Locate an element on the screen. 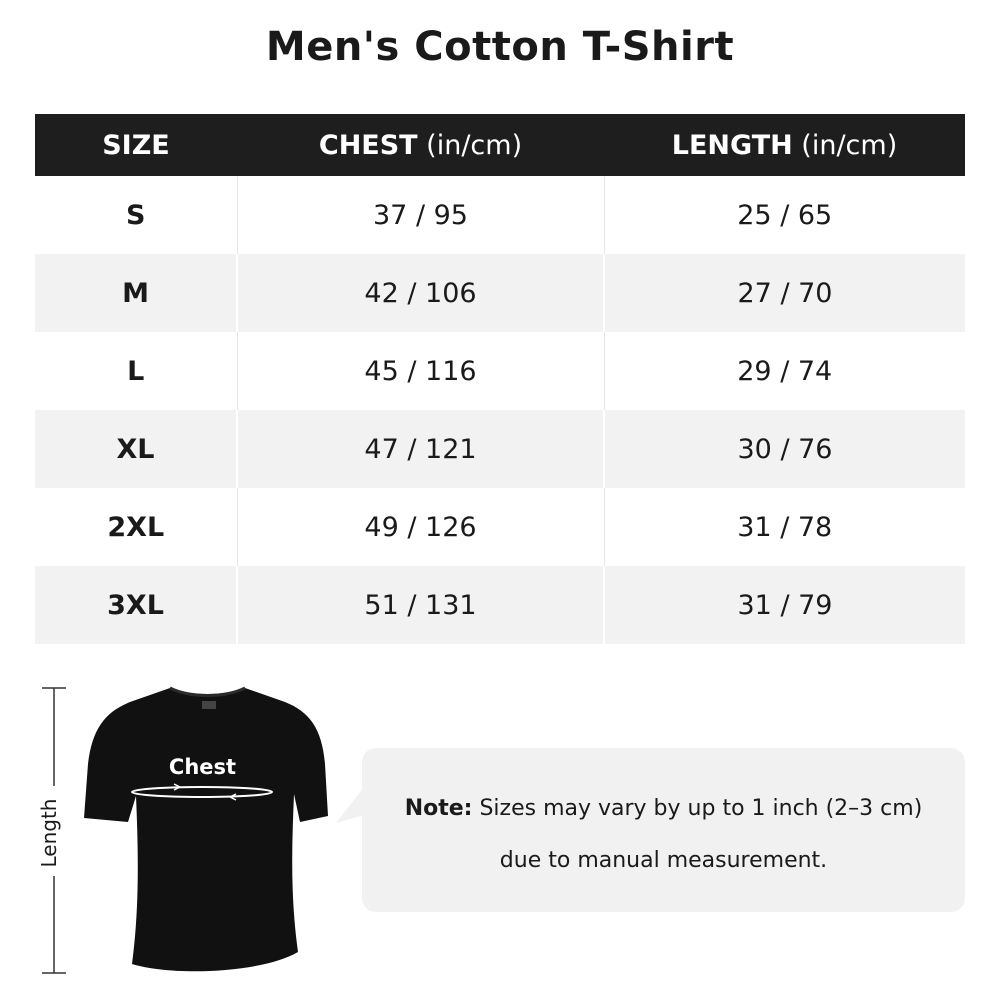 Image resolution: width=1000 pixels, height=1000 pixels. chest-cell: 42 / 106 is located at coordinates (420, 293).